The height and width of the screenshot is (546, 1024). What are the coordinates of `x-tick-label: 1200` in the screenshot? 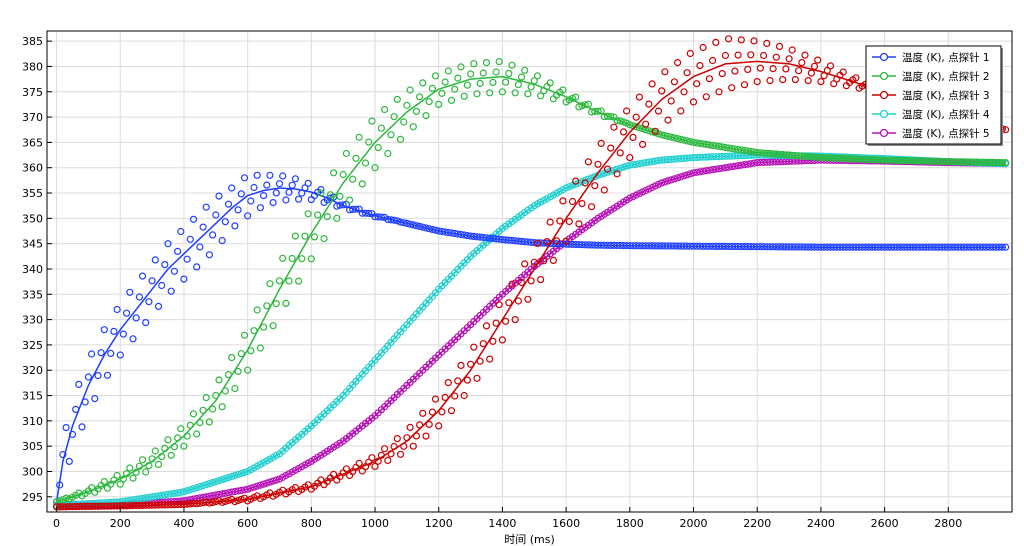 It's located at (439, 523).